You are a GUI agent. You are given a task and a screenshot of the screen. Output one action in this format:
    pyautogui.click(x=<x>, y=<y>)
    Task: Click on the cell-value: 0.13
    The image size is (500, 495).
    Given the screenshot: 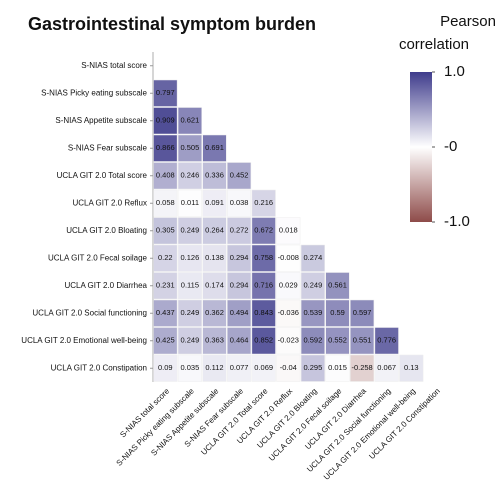 What is the action you would take?
    pyautogui.click(x=411, y=367)
    